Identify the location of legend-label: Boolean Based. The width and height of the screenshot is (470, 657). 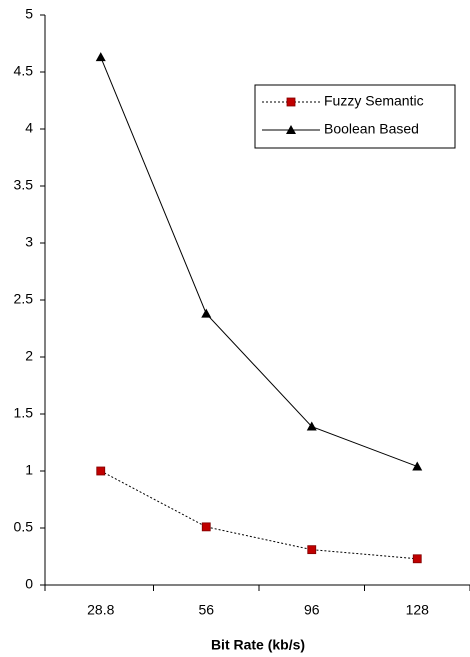
(371, 129).